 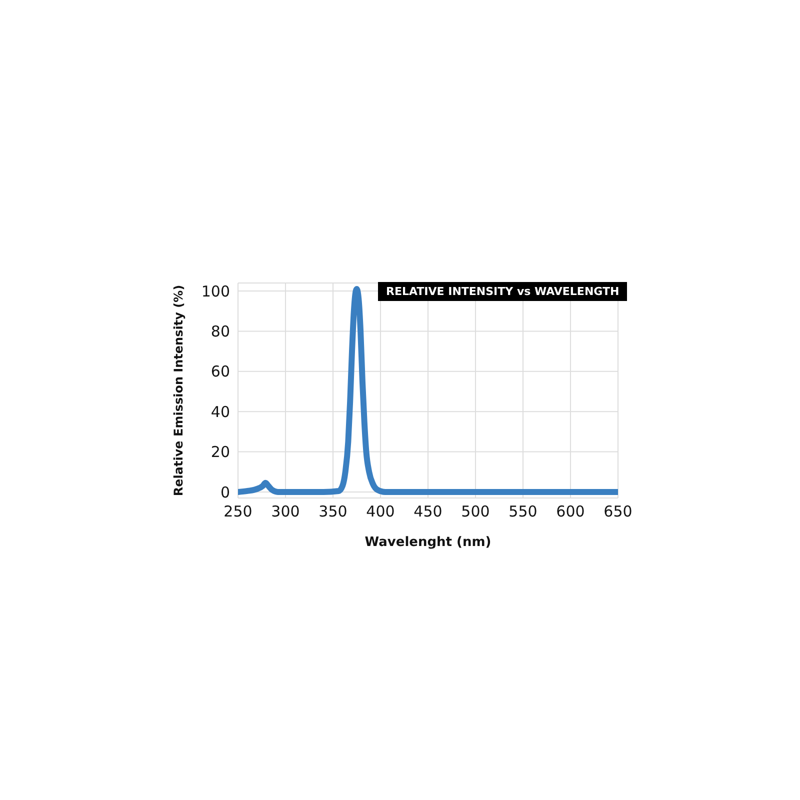 What do you see at coordinates (220, 411) in the screenshot?
I see `y-tick-label: 40` at bounding box center [220, 411].